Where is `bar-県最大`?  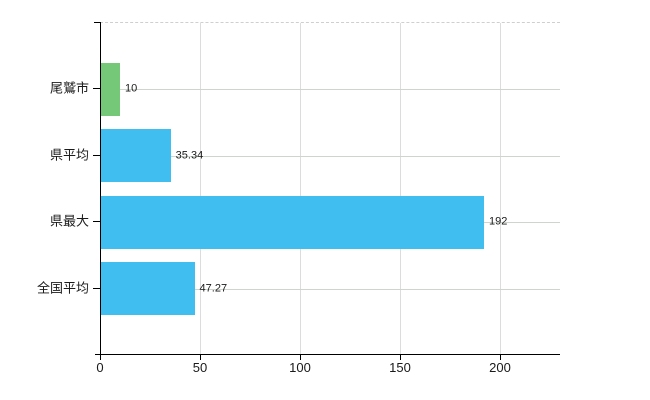 bar-県最大 is located at coordinates (292, 222).